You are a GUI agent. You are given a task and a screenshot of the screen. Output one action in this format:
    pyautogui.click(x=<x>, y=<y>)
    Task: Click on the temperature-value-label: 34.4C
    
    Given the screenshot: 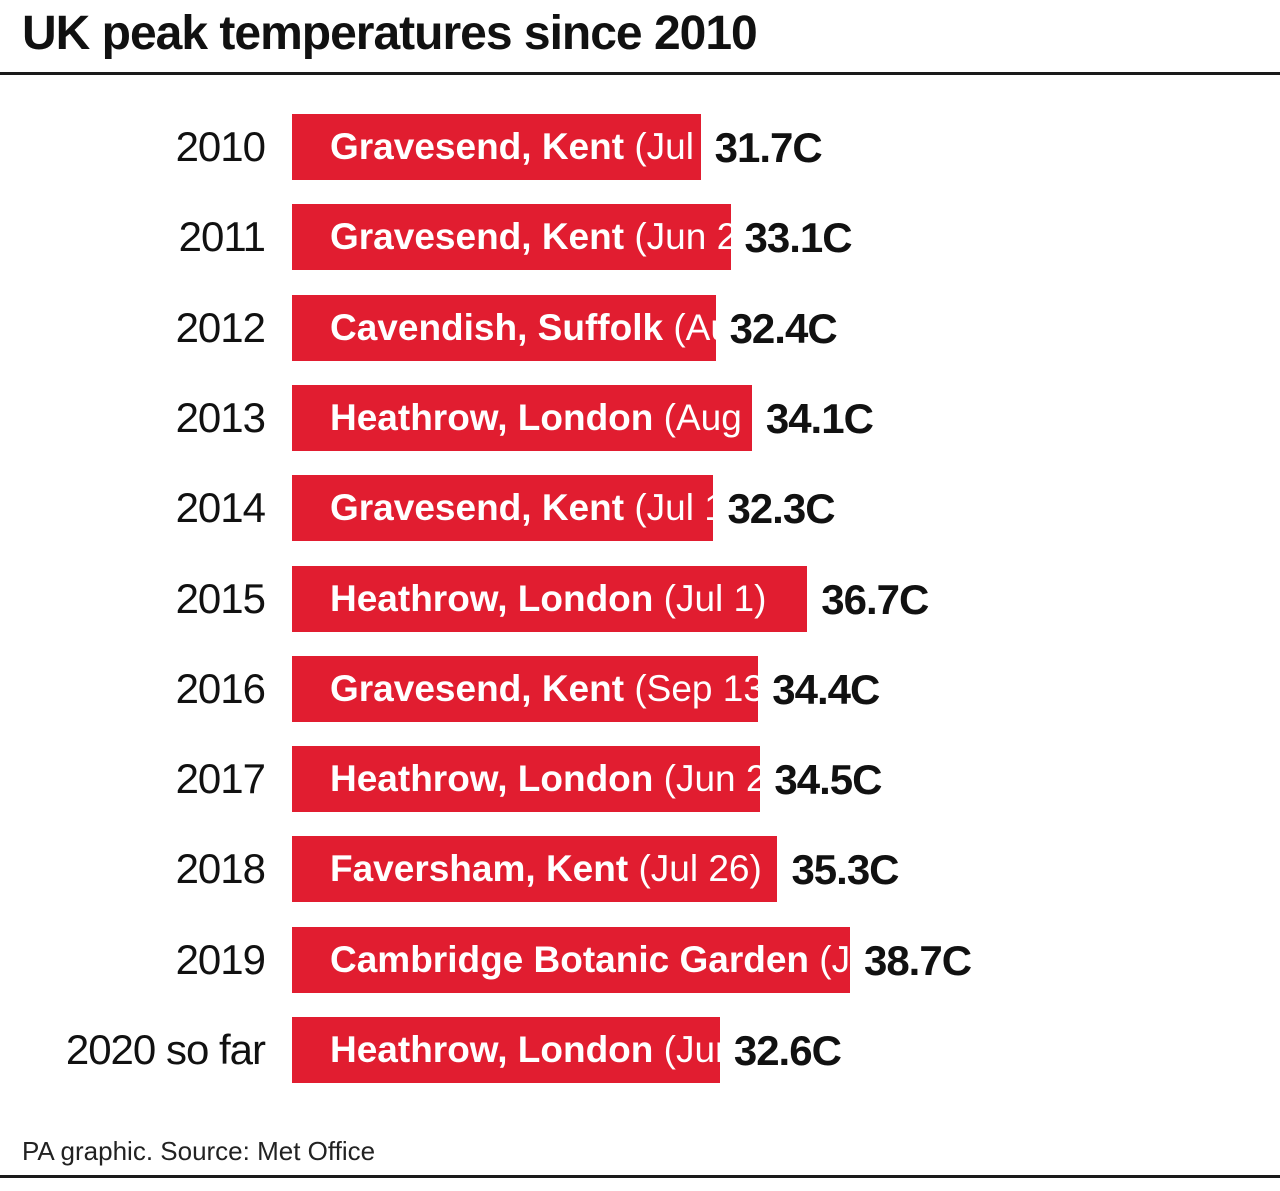 What is the action you would take?
    pyautogui.click(x=826, y=689)
    